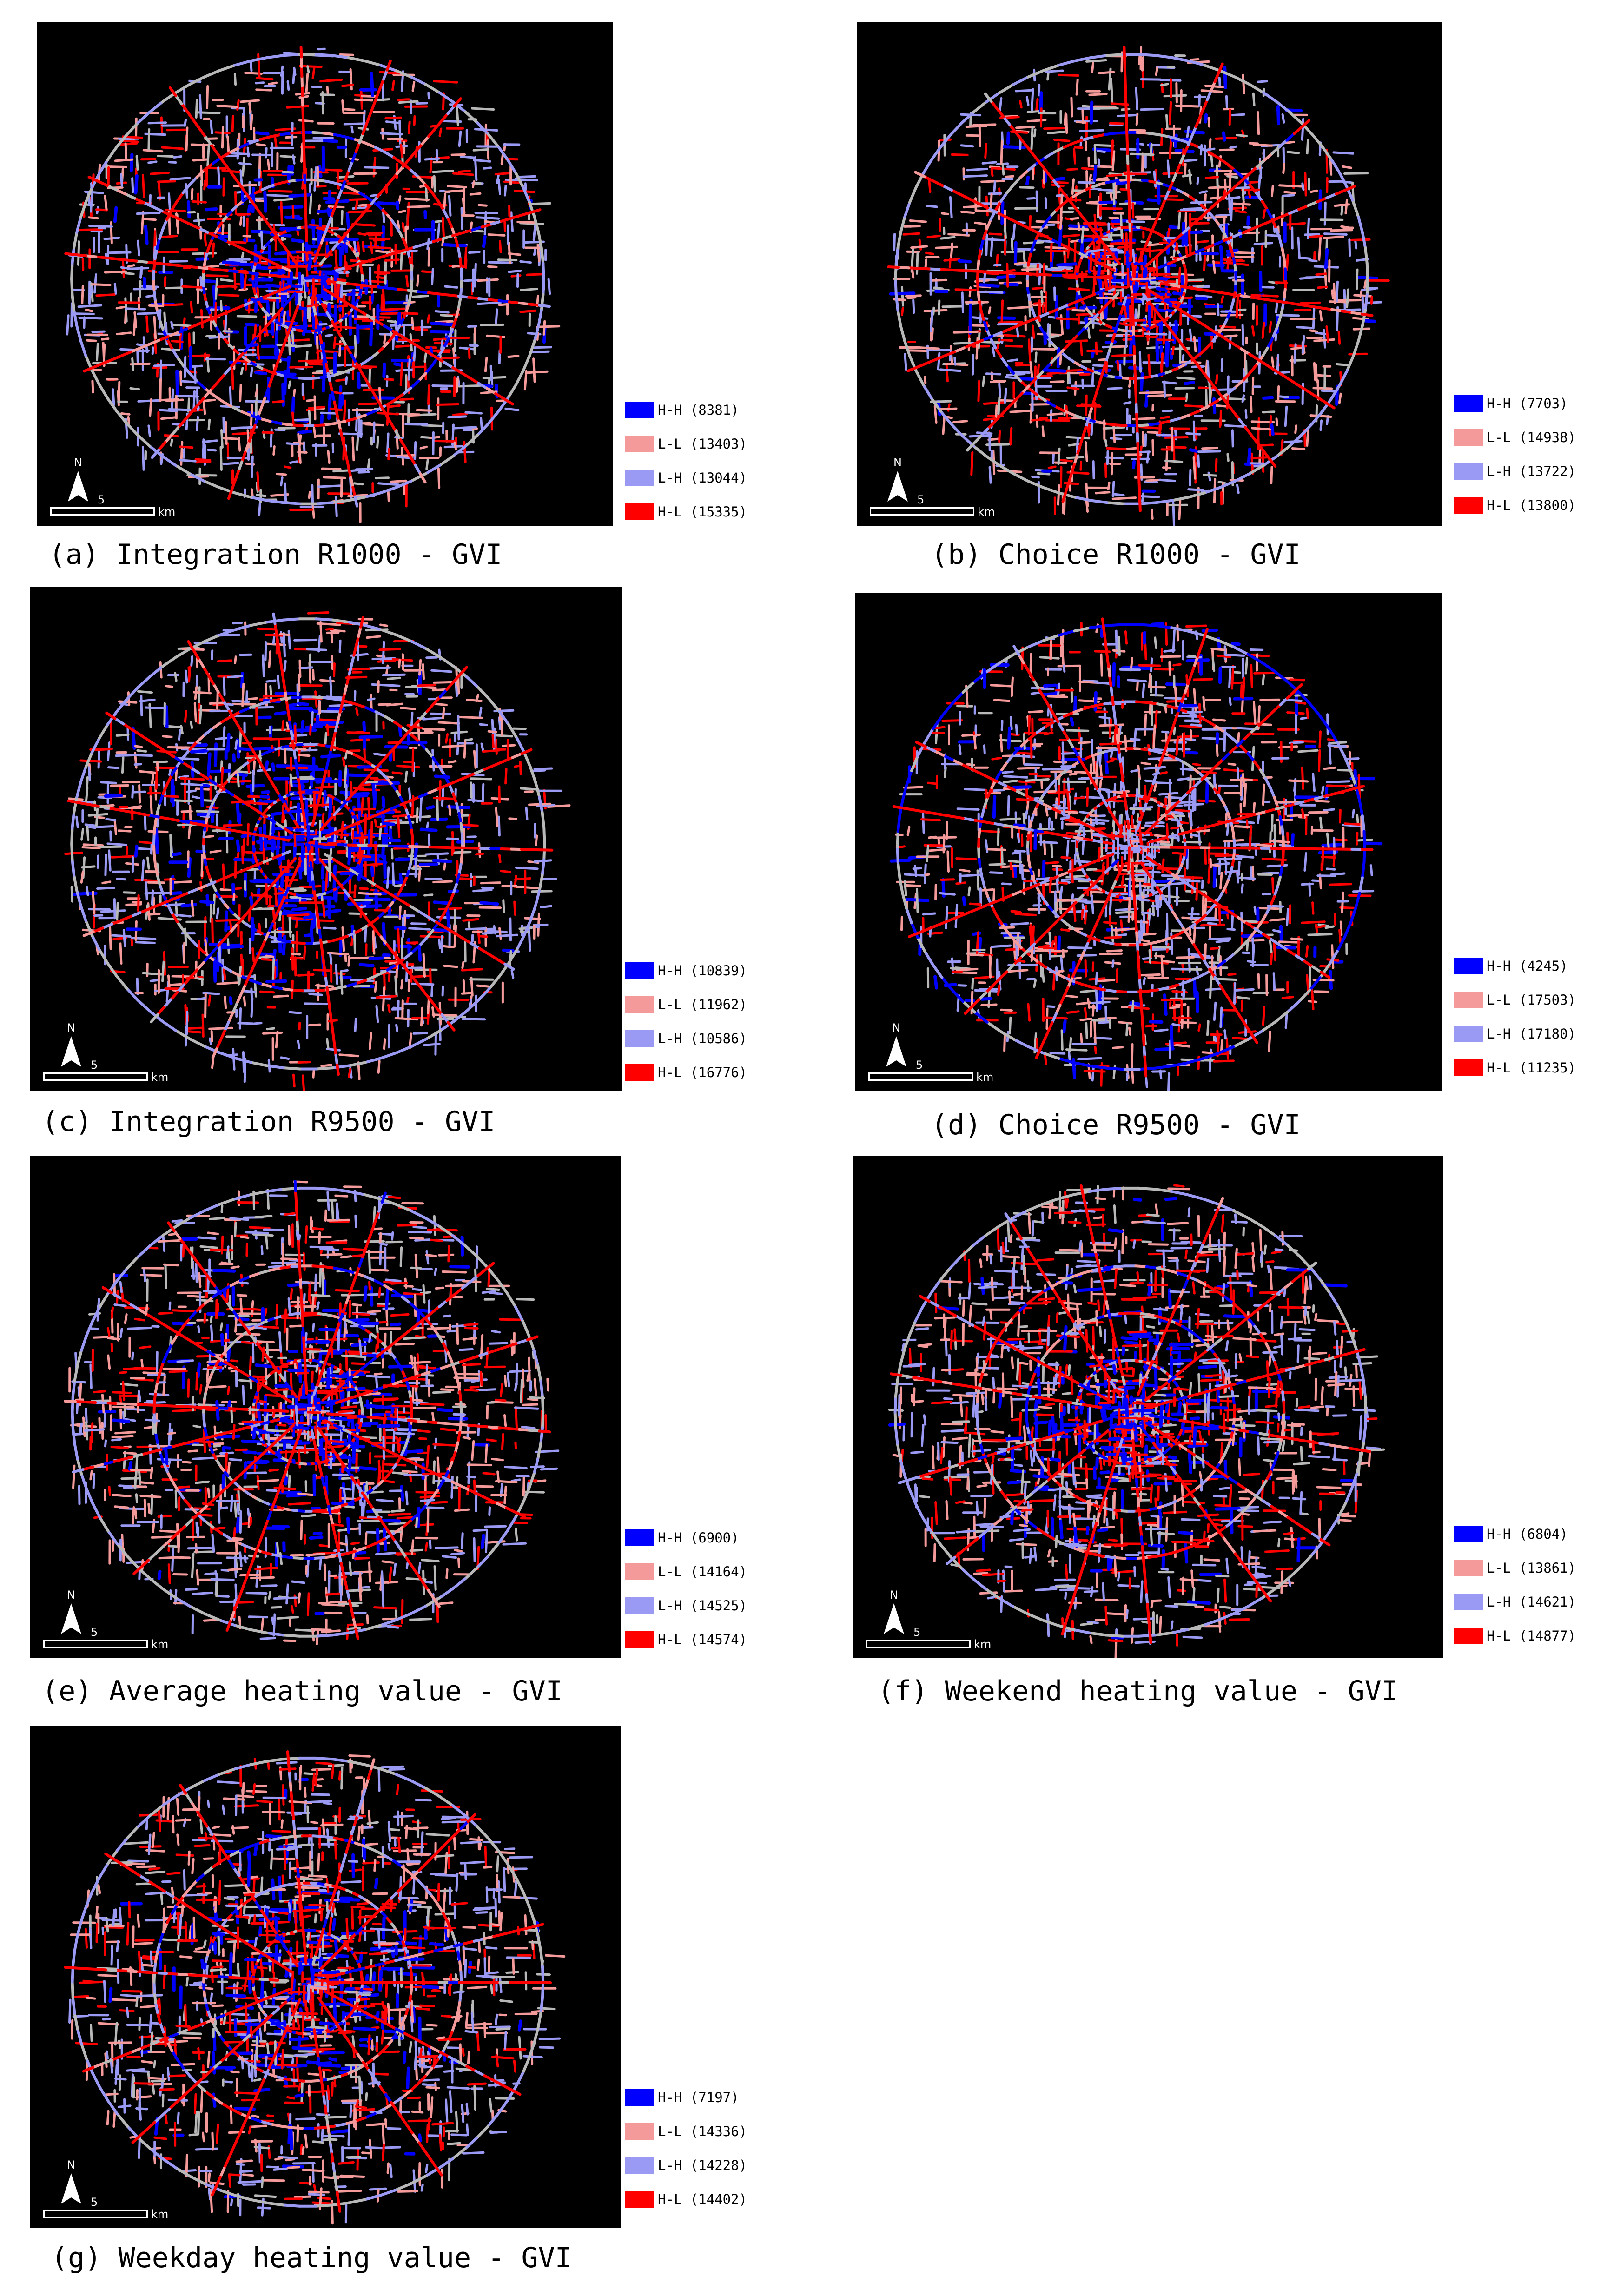  What do you see at coordinates (276, 554) in the screenshot?
I see `caption-a: (a) Integration R1000 - GVI` at bounding box center [276, 554].